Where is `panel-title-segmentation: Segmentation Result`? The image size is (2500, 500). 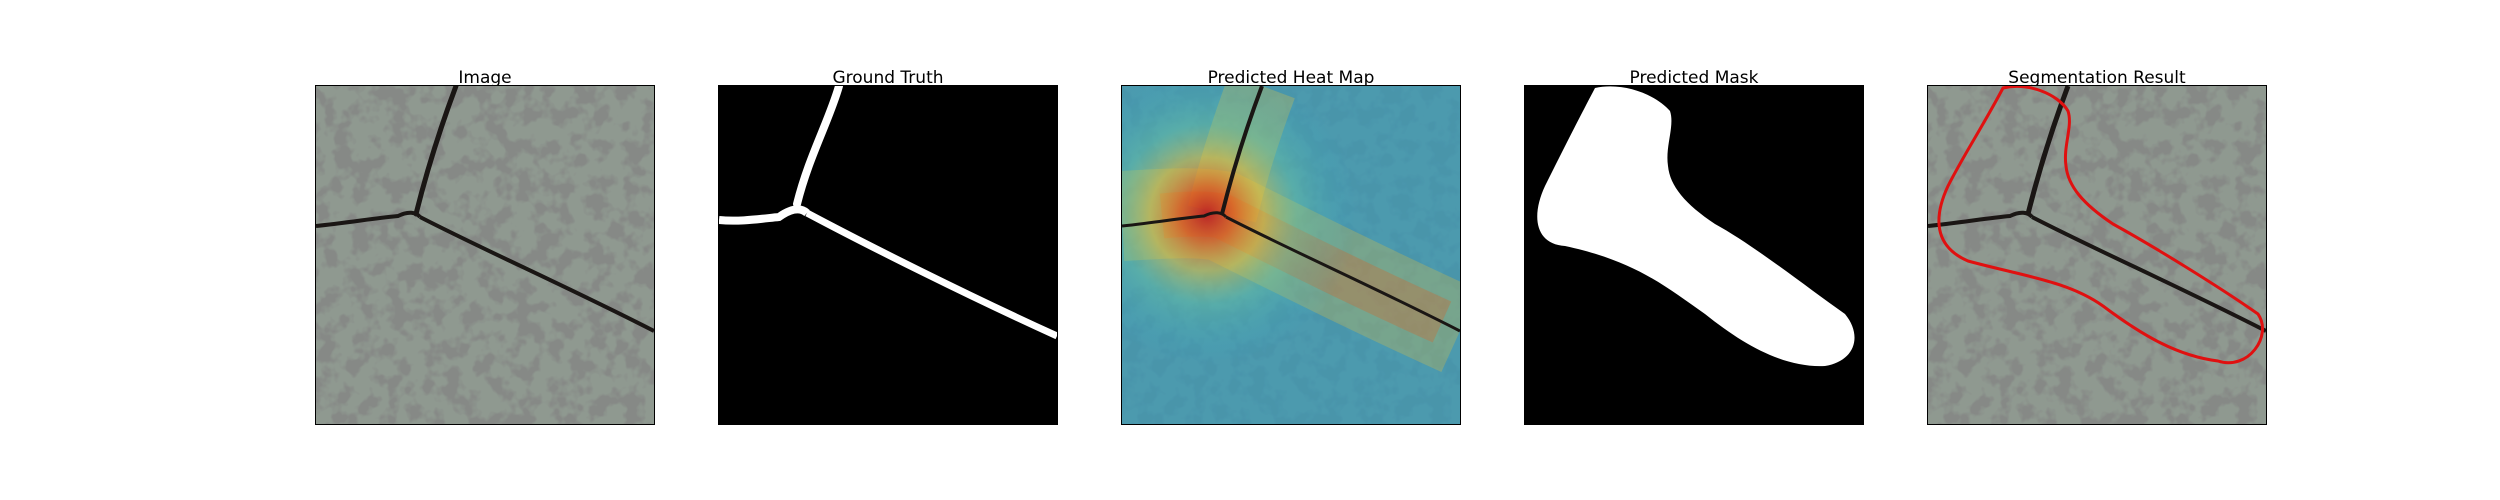
panel-title-segmentation: Segmentation Result is located at coordinates (2097, 78).